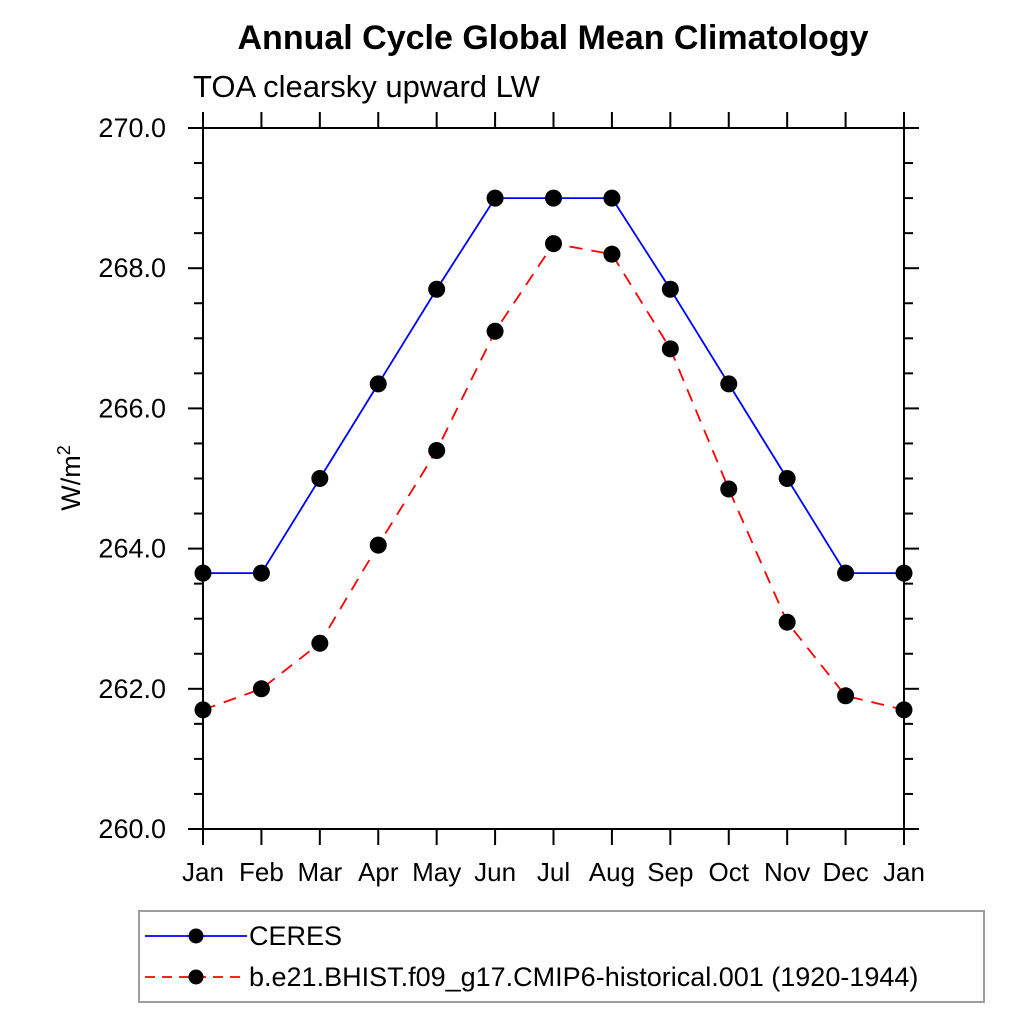 The width and height of the screenshot is (1024, 1024). What do you see at coordinates (366, 86) in the screenshot?
I see `chart-subtitle: TOA clearsky upward LW` at bounding box center [366, 86].